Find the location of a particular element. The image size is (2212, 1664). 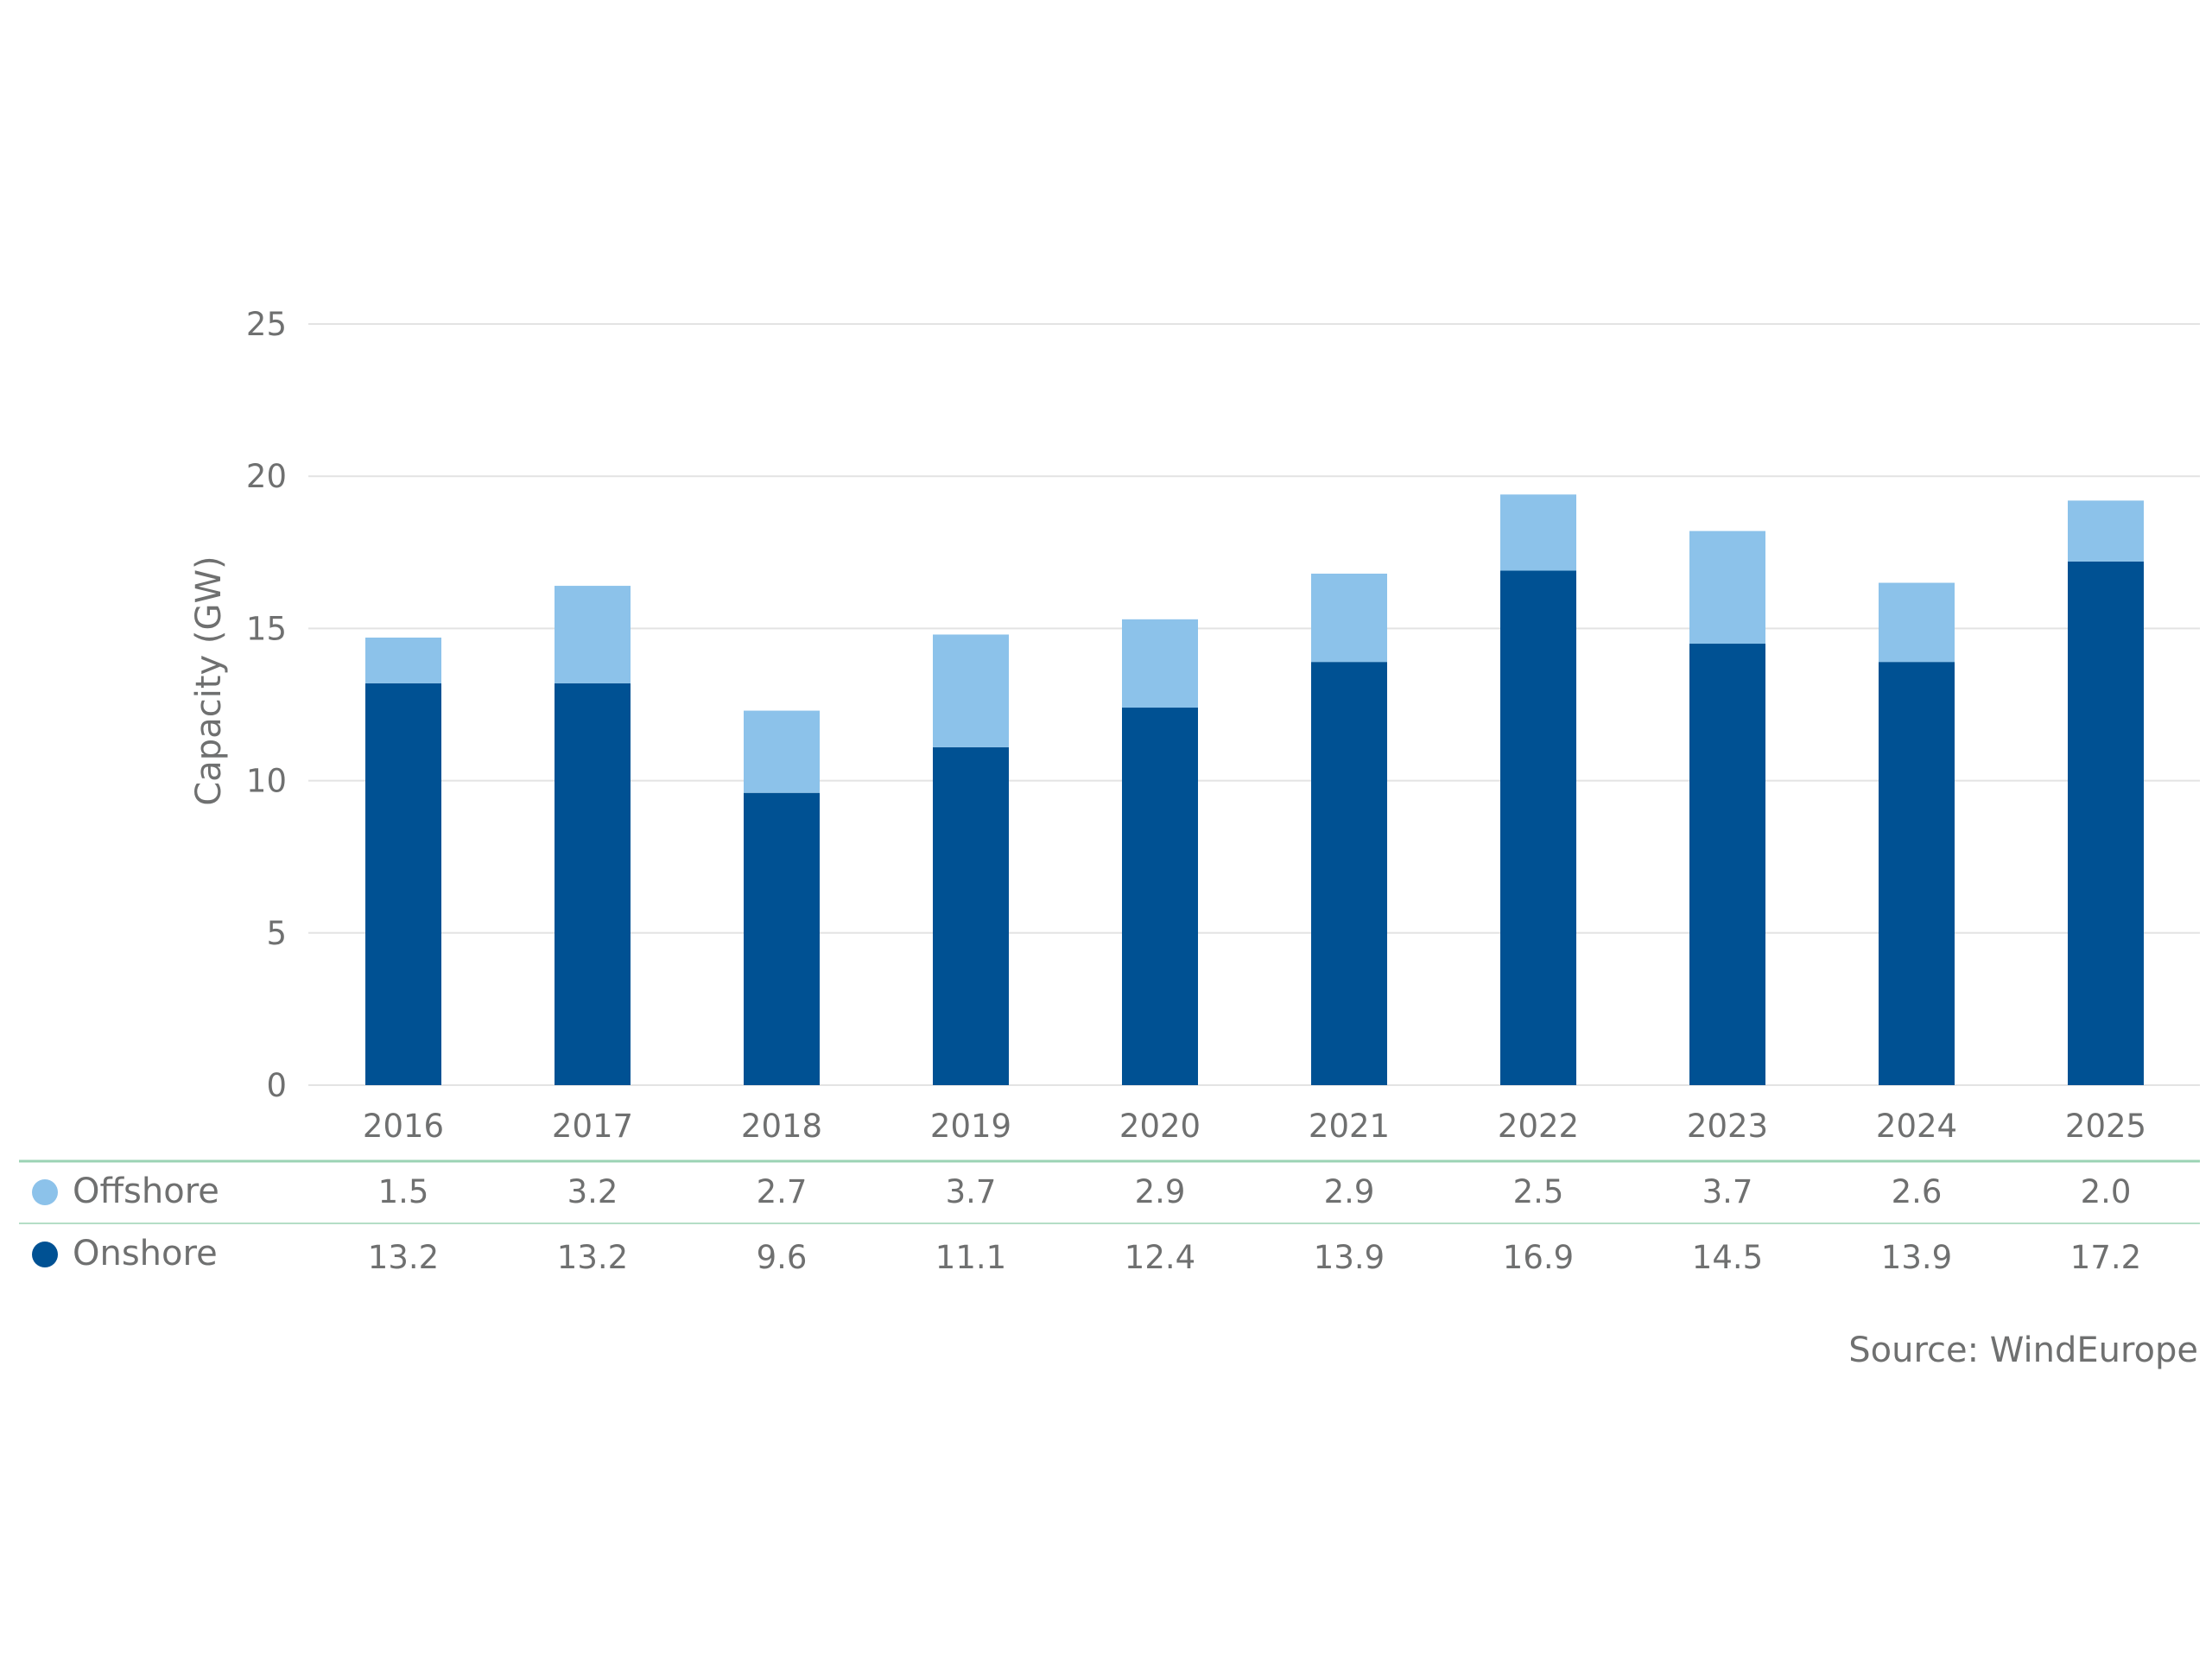

x-tick-label: 2016 is located at coordinates (403, 1126).